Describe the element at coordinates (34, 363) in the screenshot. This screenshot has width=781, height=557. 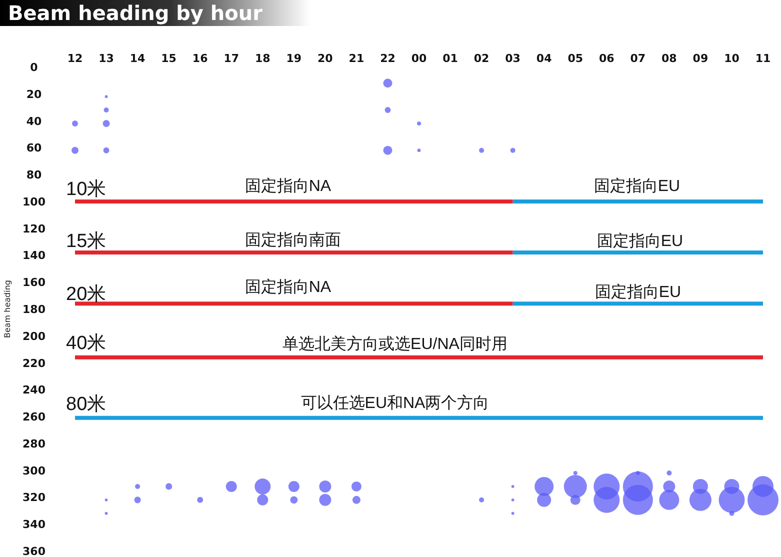
I see `y-tick-label: 220` at that location.